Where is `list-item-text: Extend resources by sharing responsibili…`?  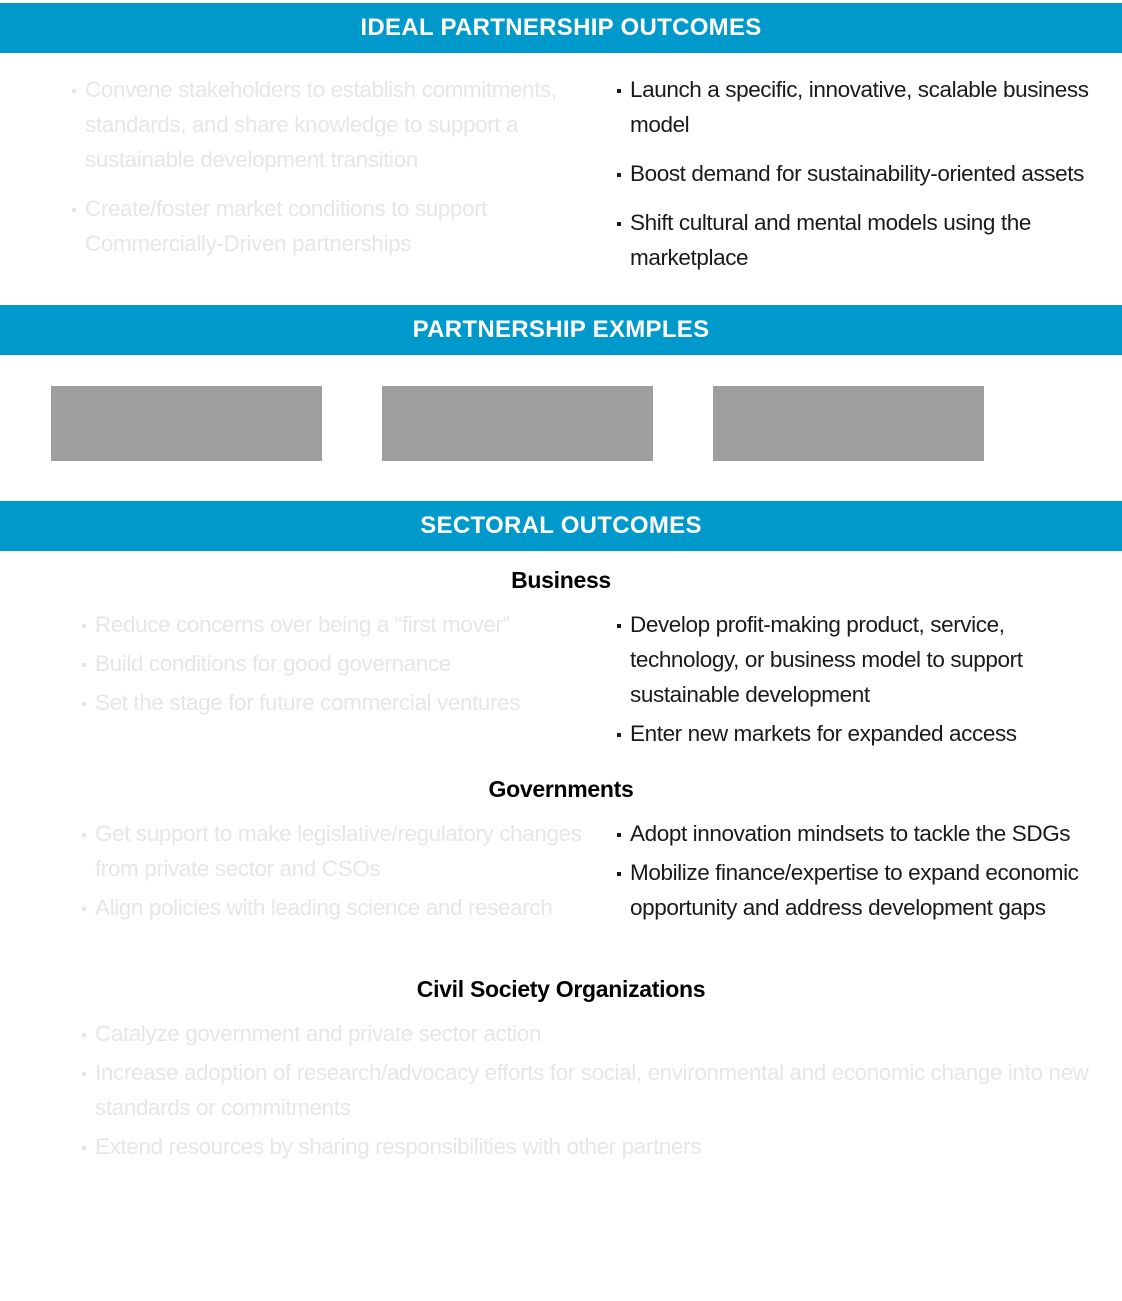
list-item-text: Extend resources by sharing responsibili… is located at coordinates (398, 1146).